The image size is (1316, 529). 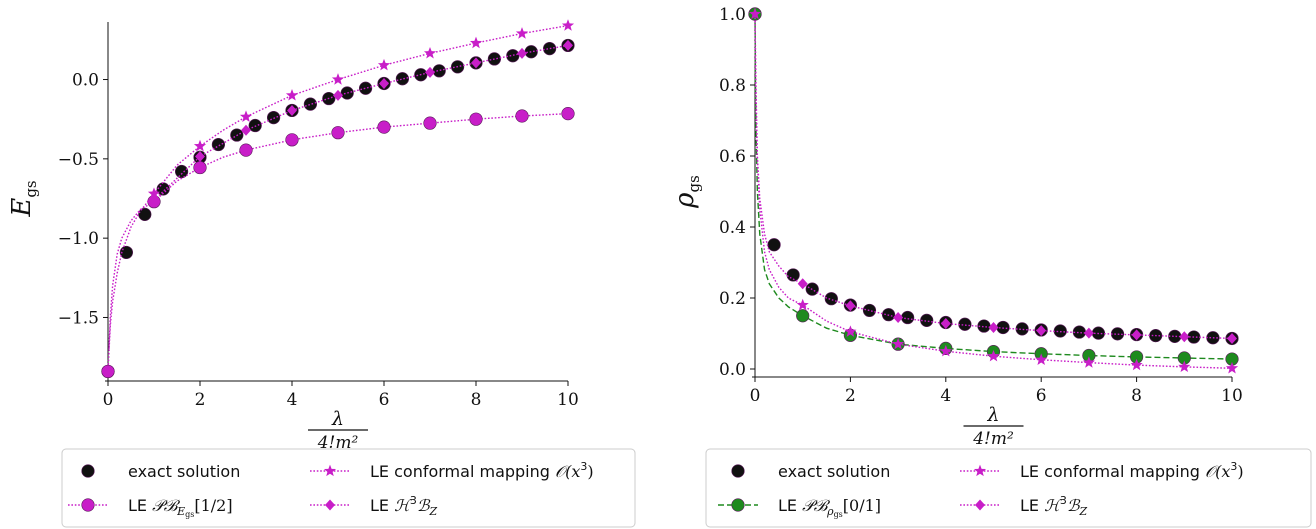 What do you see at coordinates (834, 471) in the screenshot?
I see `legend-label: exact solution` at bounding box center [834, 471].